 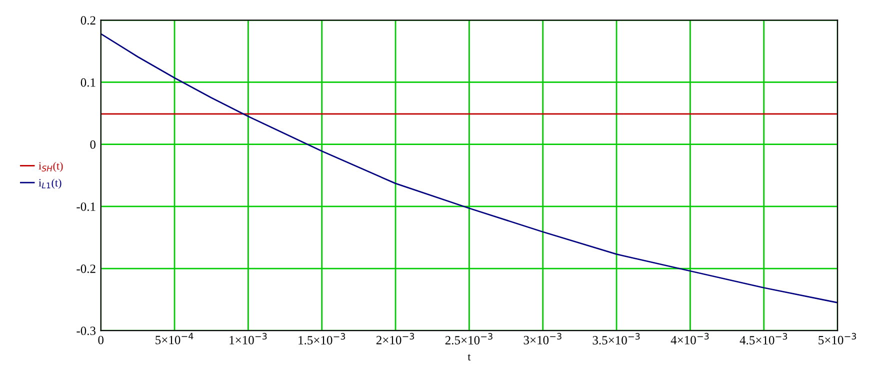 I want to click on y-tick-label: -0.3, so click(x=86, y=331).